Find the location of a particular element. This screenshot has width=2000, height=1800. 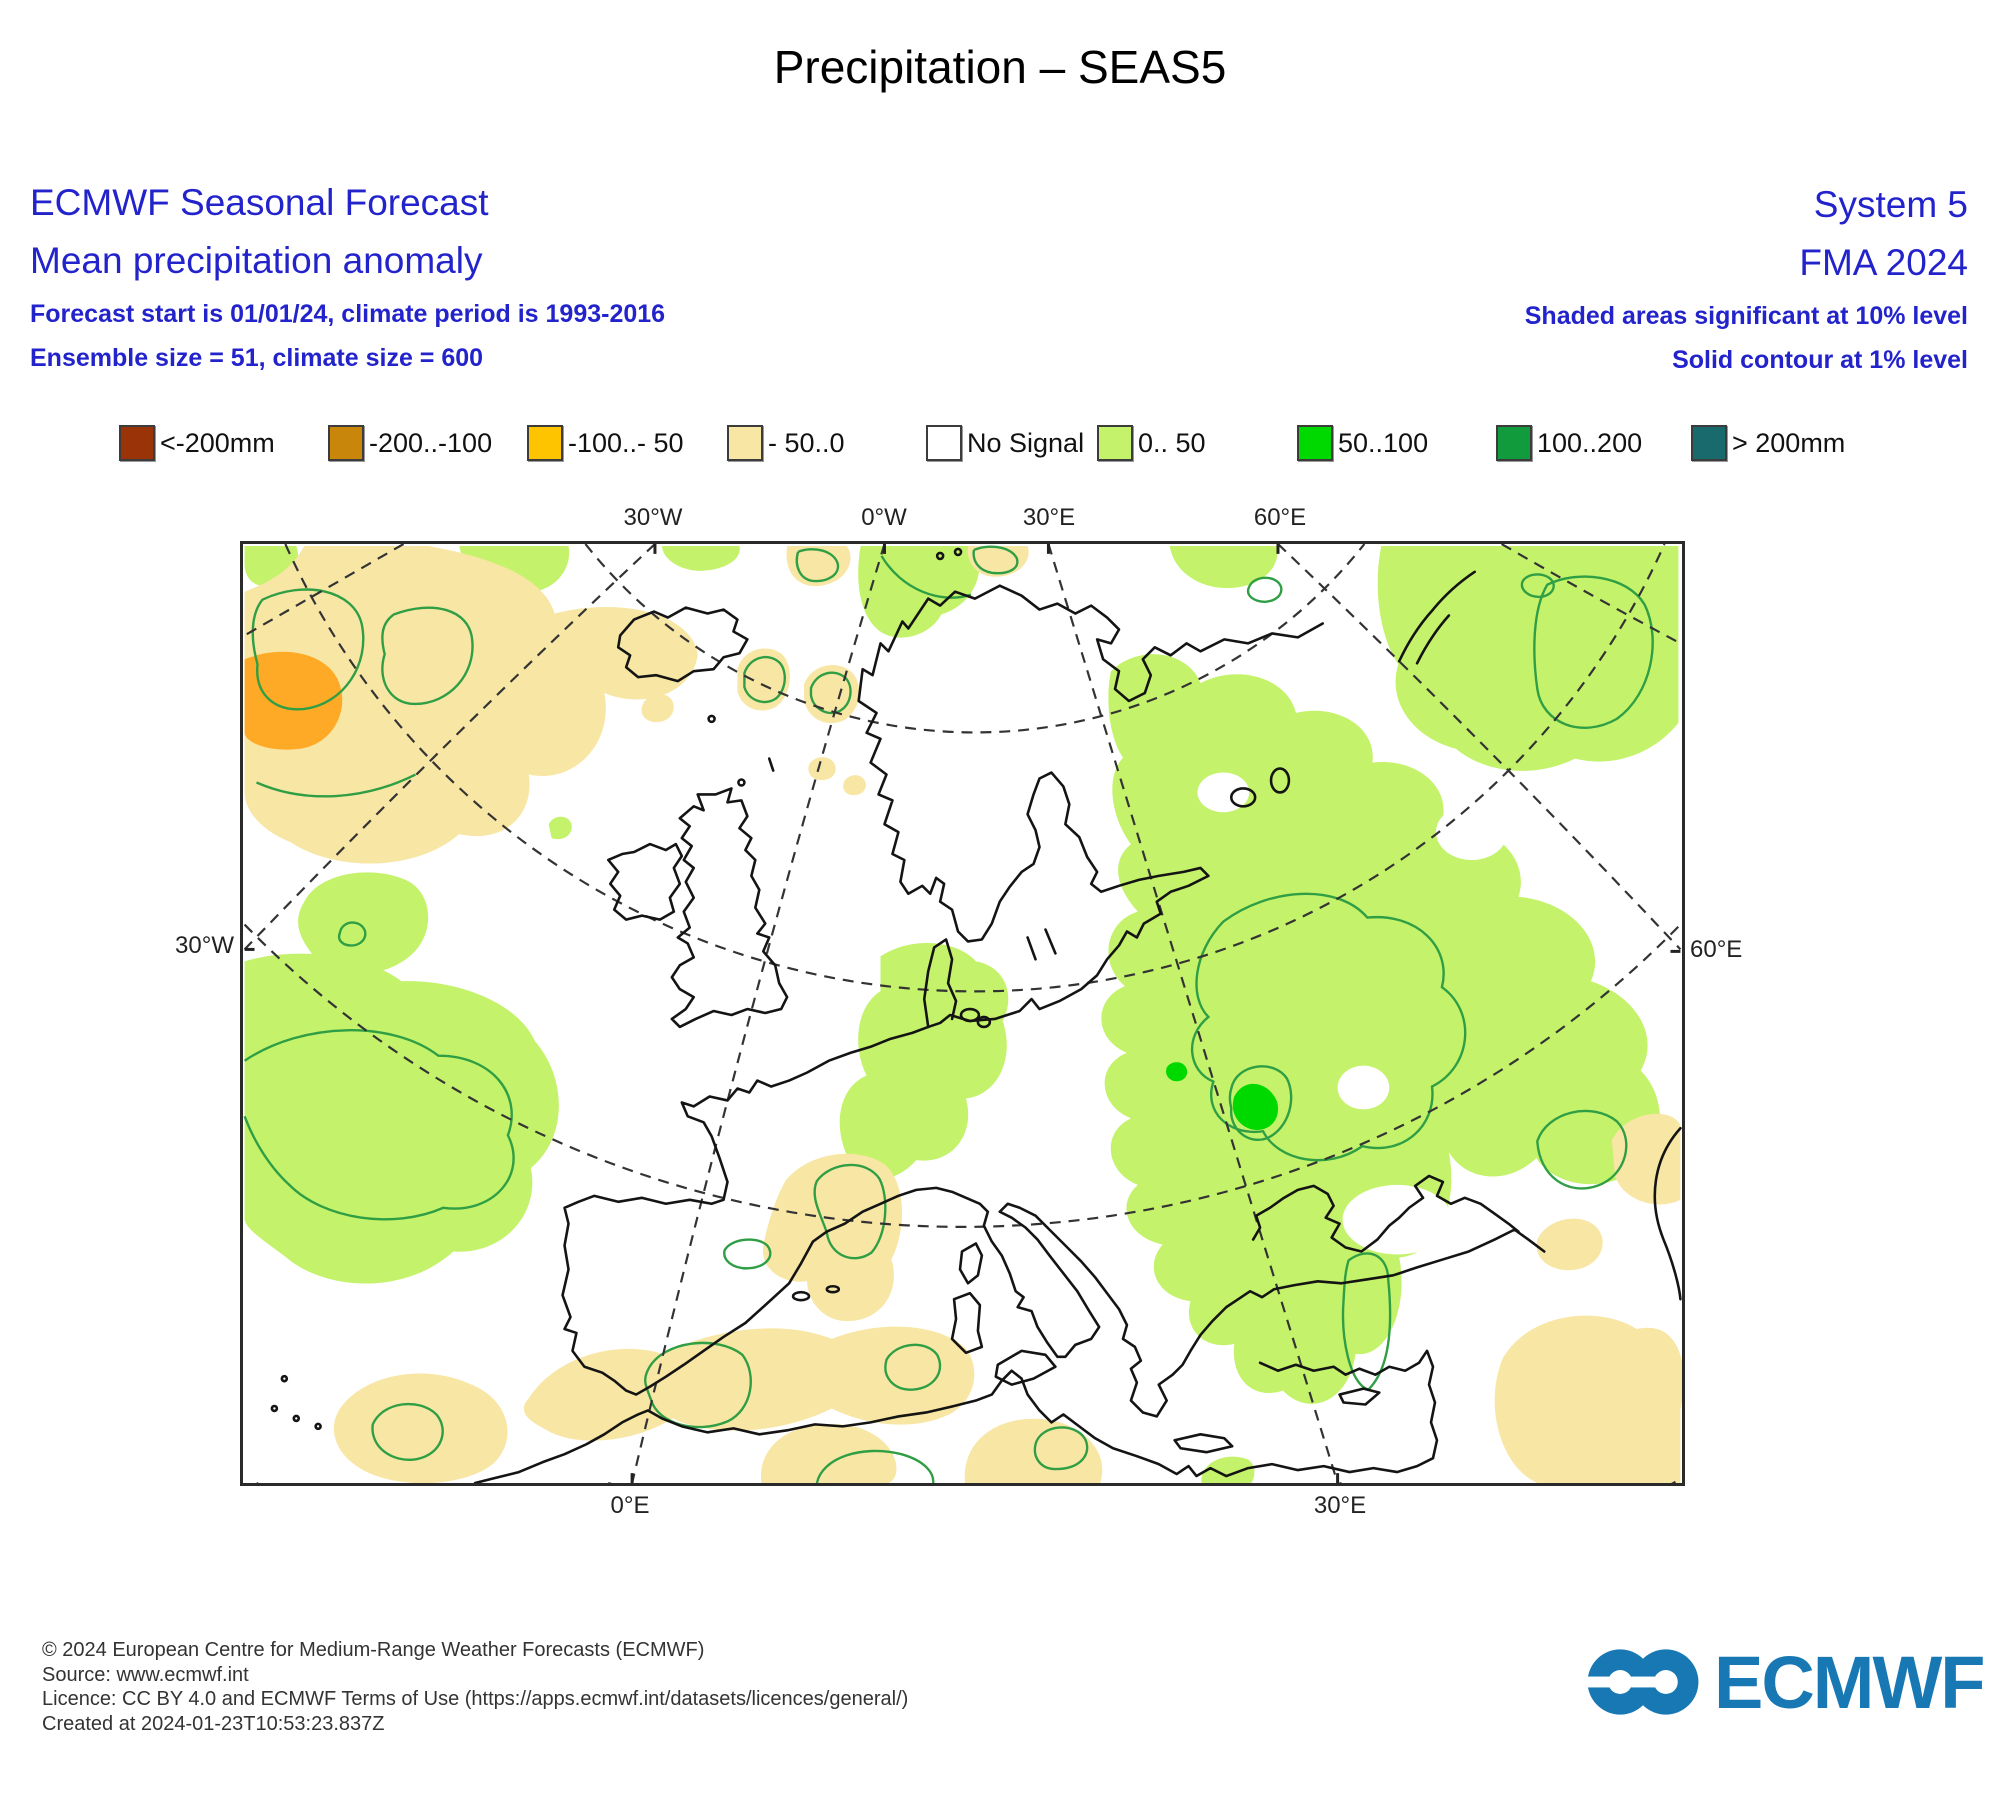

legend-label: 100..200 is located at coordinates (1590, 442).